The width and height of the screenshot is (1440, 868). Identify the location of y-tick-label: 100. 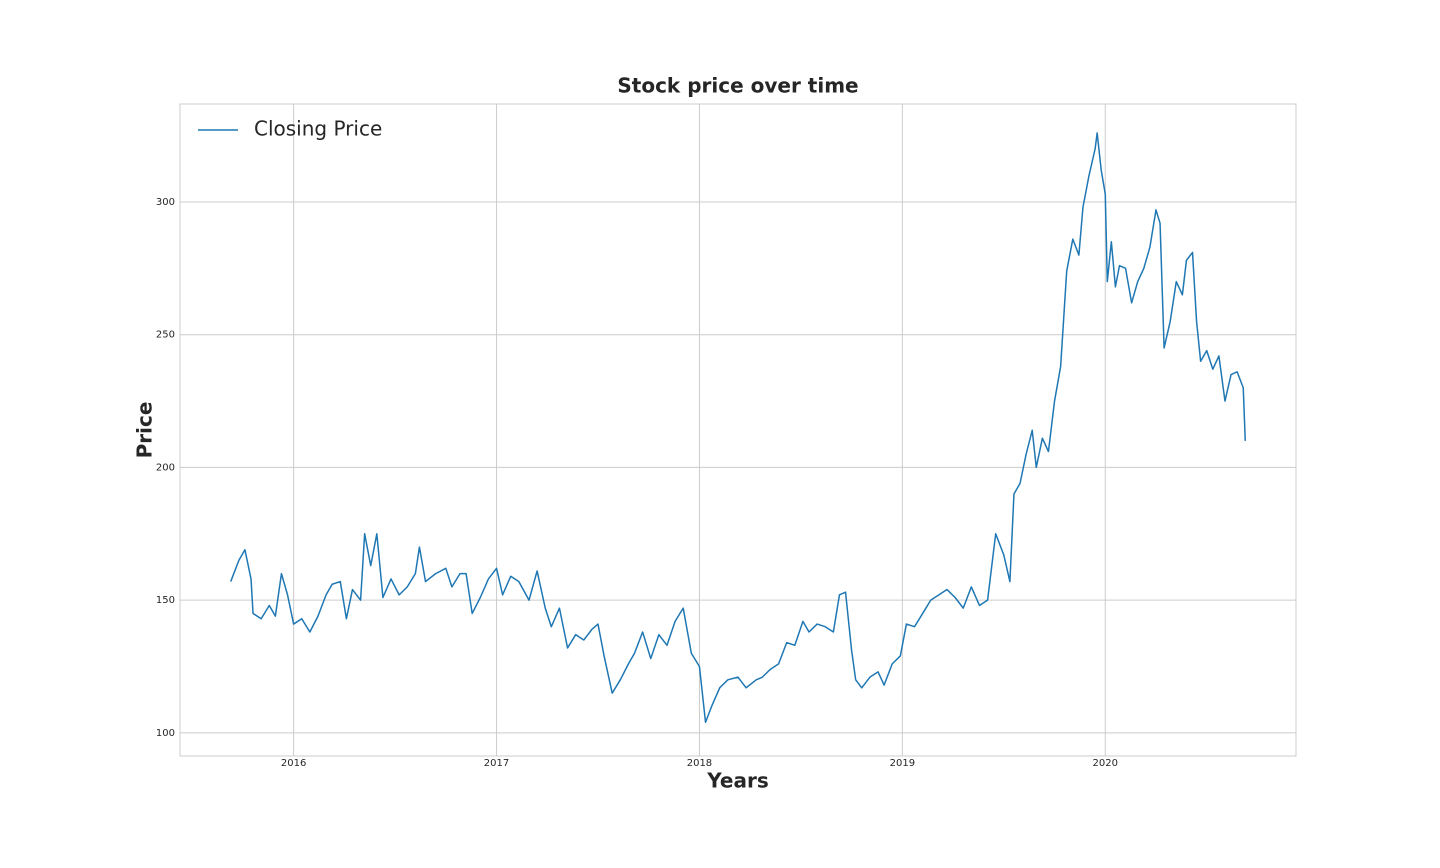
(165, 733).